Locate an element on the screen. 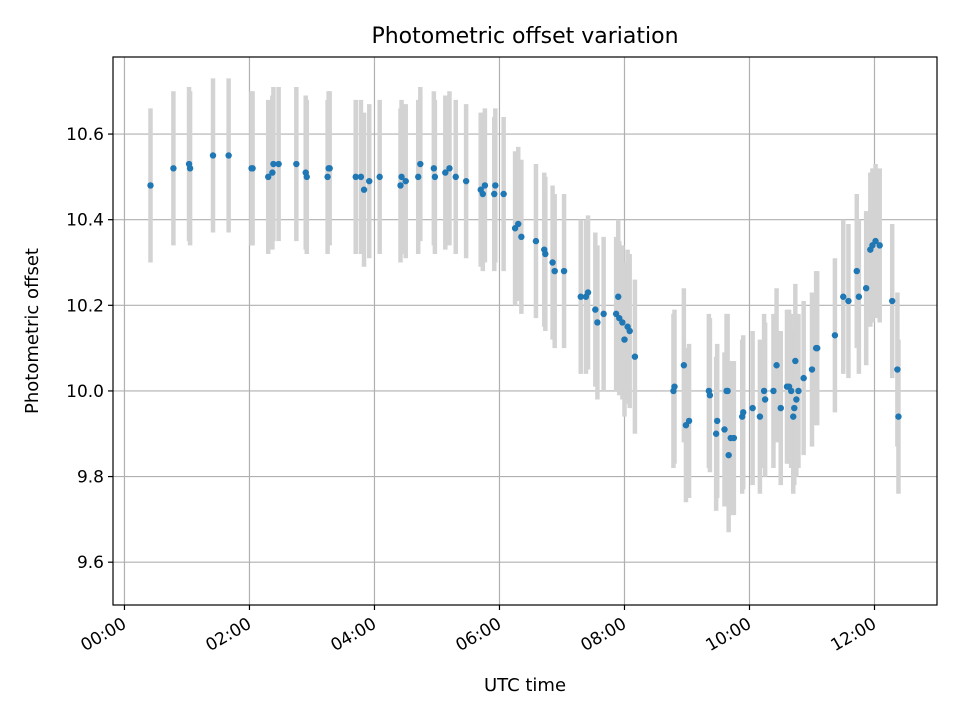  y-axis-label: Photometric offset is located at coordinates (32, 331).